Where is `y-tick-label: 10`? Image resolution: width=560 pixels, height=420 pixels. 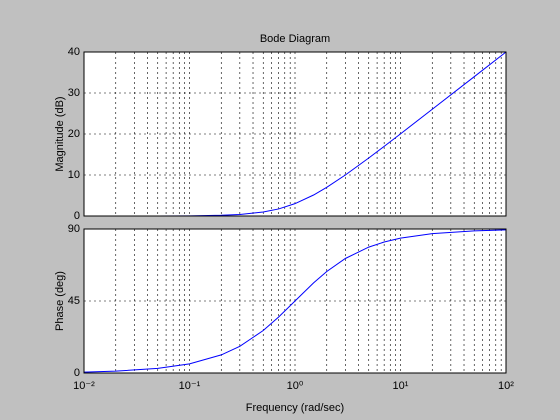
y-tick-label: 10 is located at coordinates (74, 175).